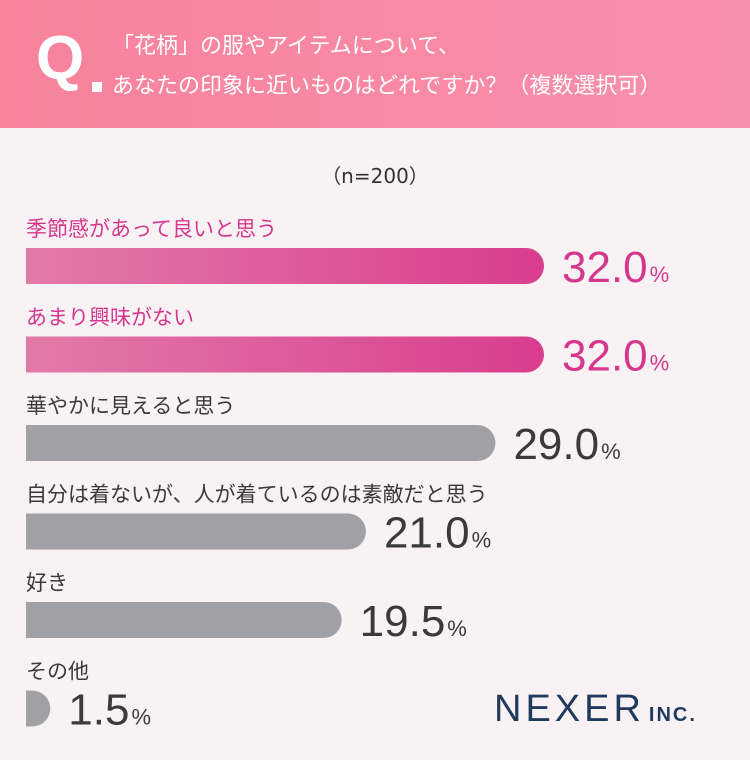 The image size is (750, 760). What do you see at coordinates (47, 583) in the screenshot?
I see `category-label: 好き` at bounding box center [47, 583].